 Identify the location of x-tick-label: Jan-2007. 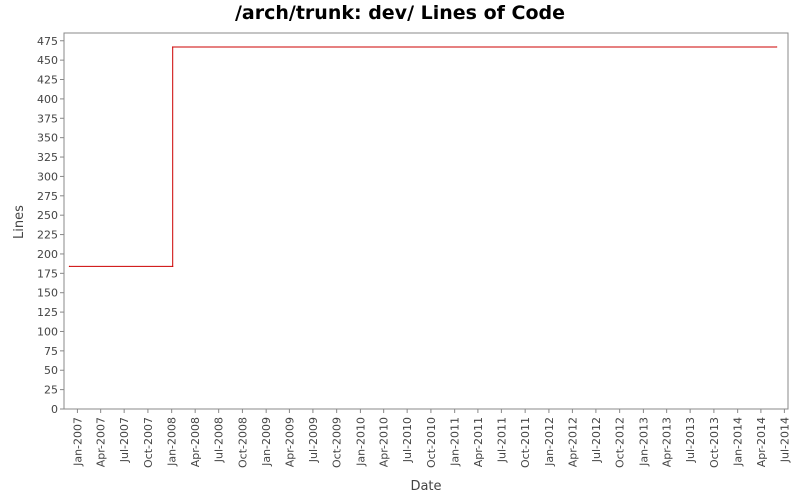
(77, 442).